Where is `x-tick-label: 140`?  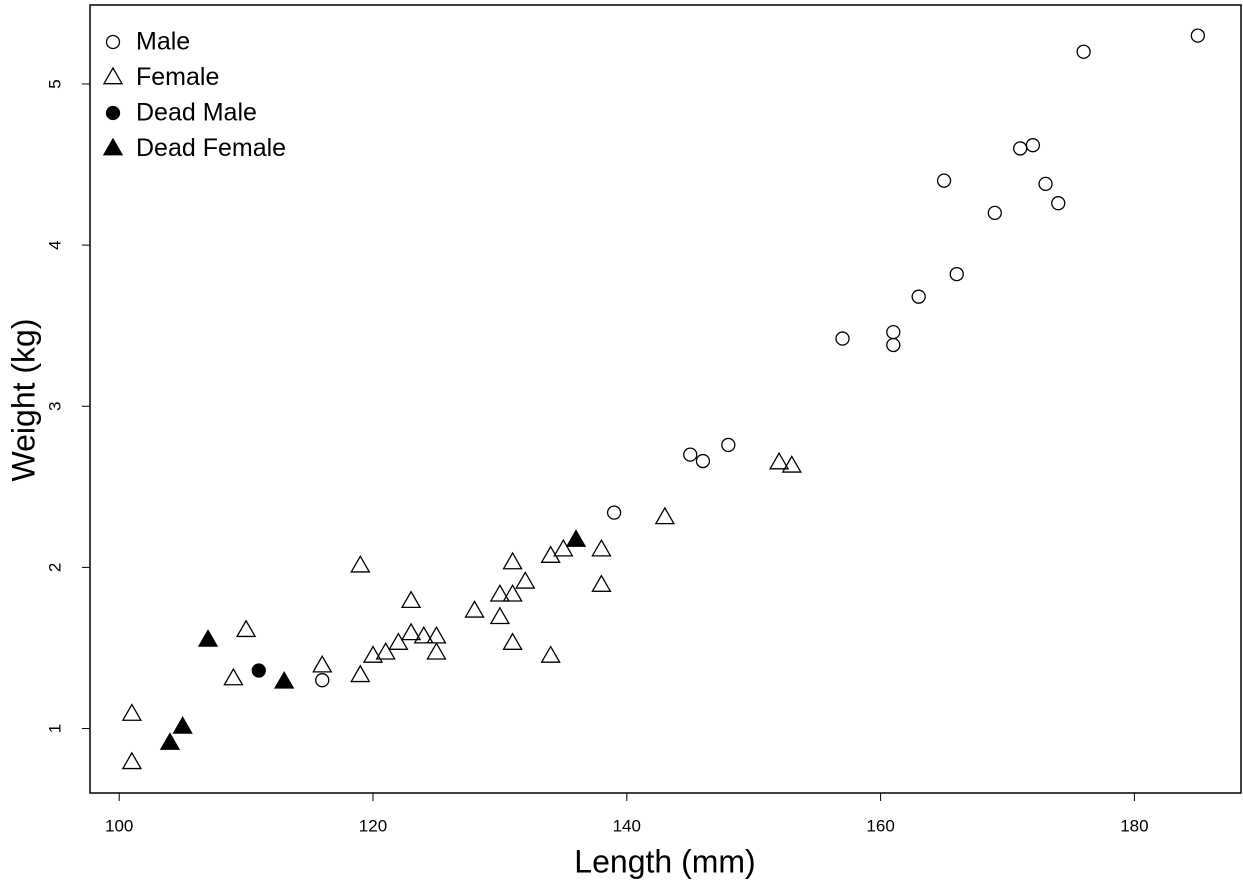 x-tick-label: 140 is located at coordinates (627, 825).